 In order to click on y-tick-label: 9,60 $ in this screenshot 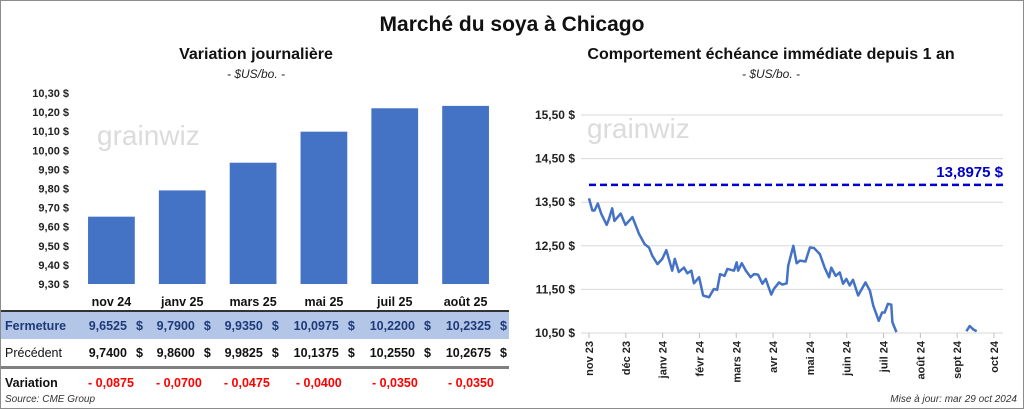, I will do `click(53, 228)`.